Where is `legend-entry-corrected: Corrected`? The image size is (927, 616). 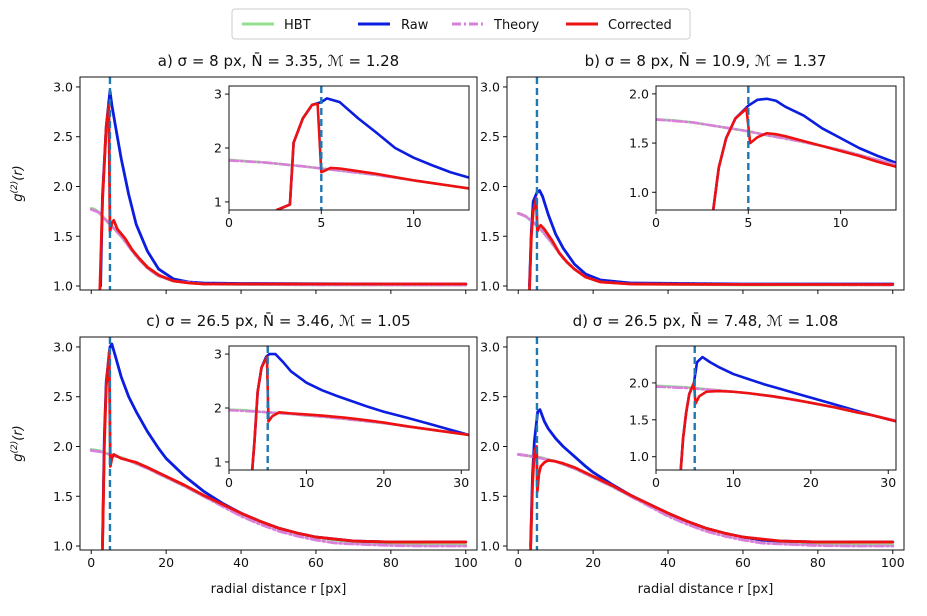
legend-entry-corrected: Corrected is located at coordinates (619, 25).